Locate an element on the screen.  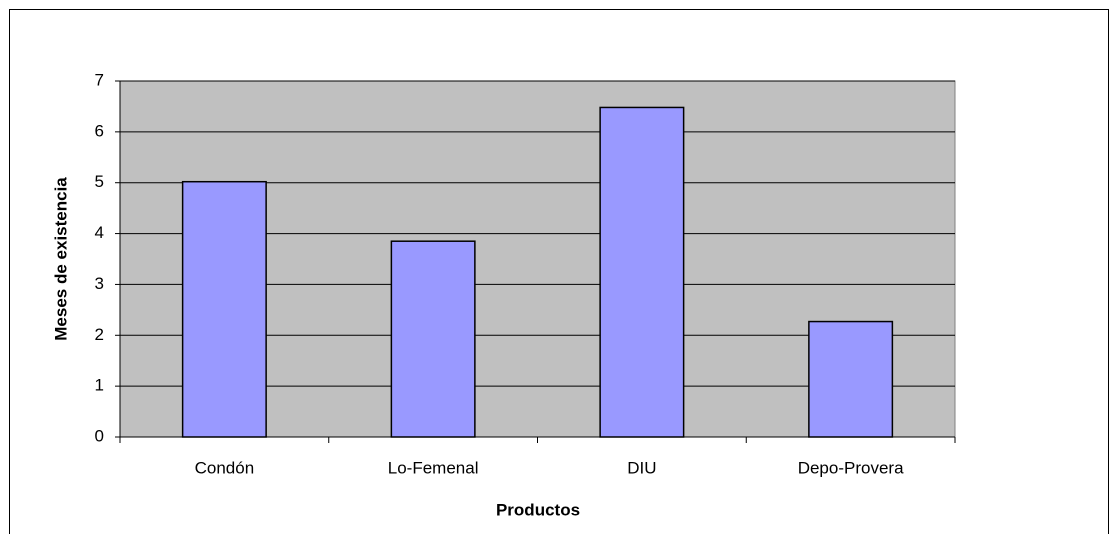
y-tick-label: 6 is located at coordinates (99, 130).